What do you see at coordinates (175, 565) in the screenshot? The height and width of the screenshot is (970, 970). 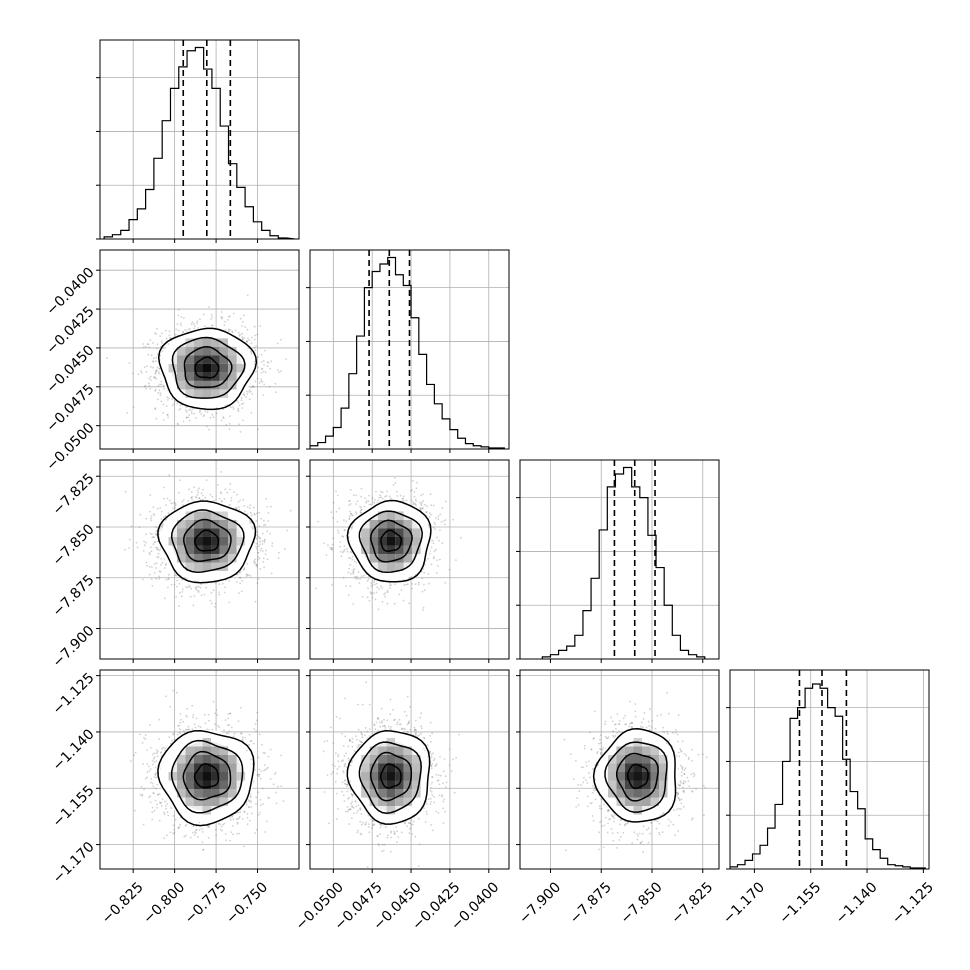 I see `density-panel-p0-p2: −7.900−7.875−7.850−7.825` at bounding box center [175, 565].